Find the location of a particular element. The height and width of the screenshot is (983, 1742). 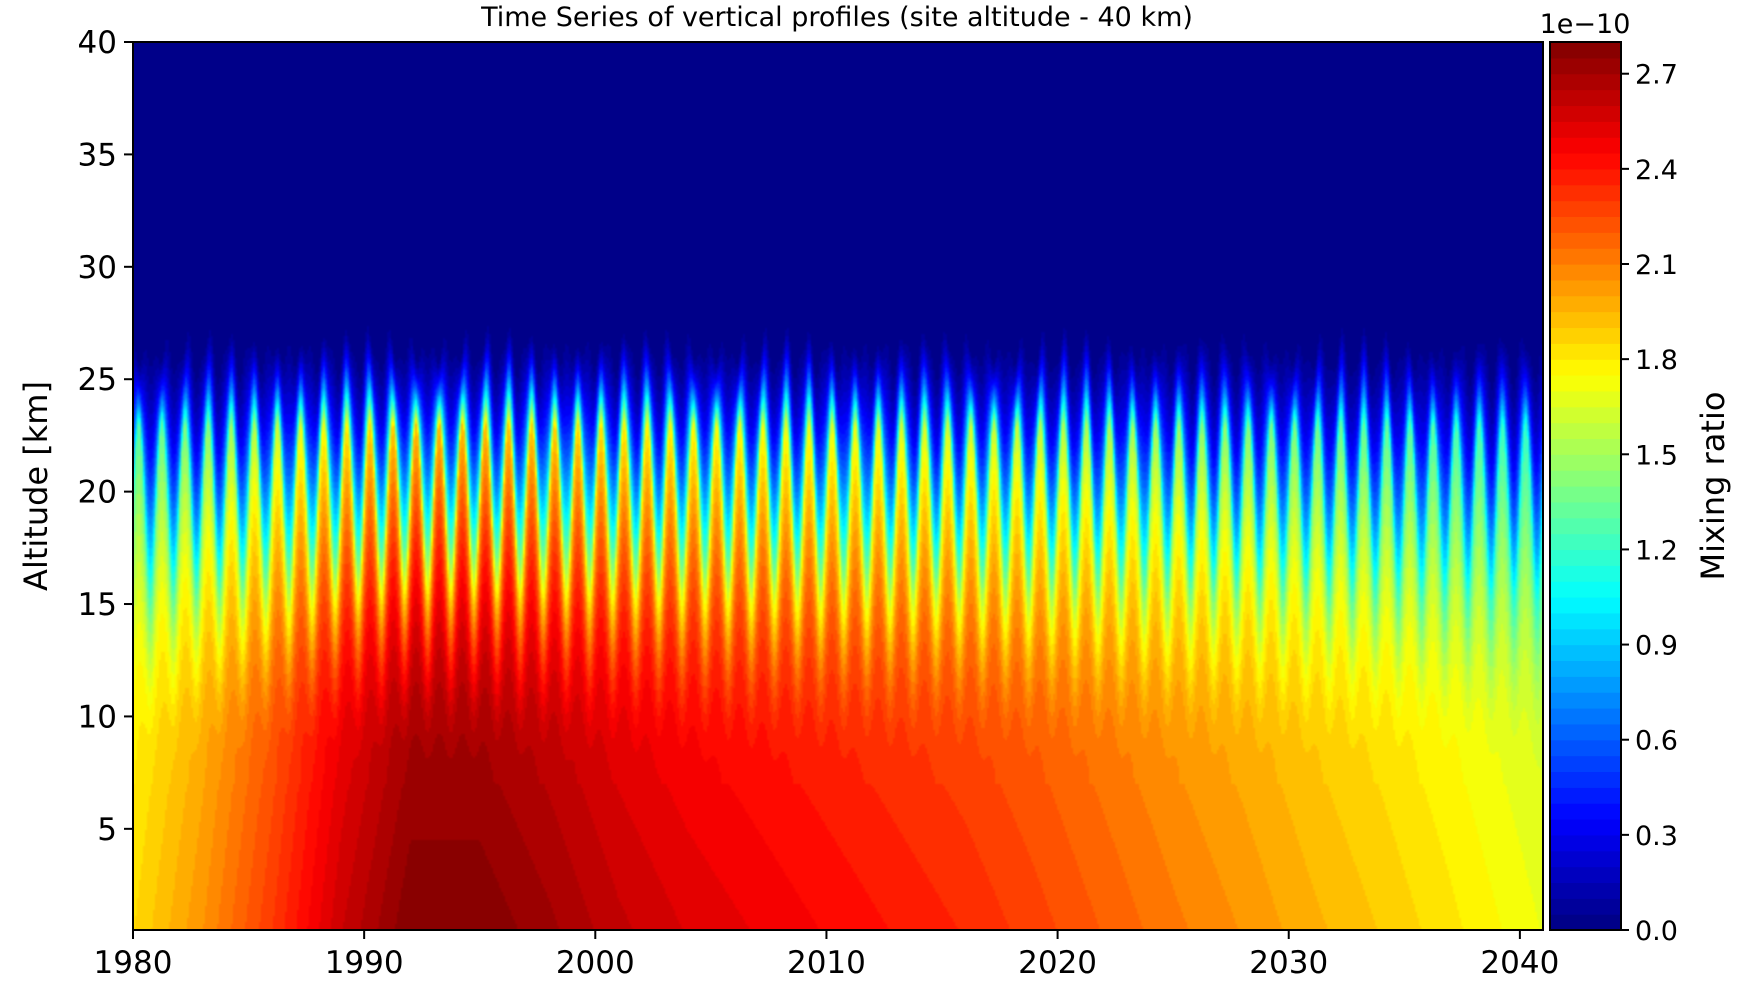

colorbar-tick-label: 2.7 is located at coordinates (1656, 75).